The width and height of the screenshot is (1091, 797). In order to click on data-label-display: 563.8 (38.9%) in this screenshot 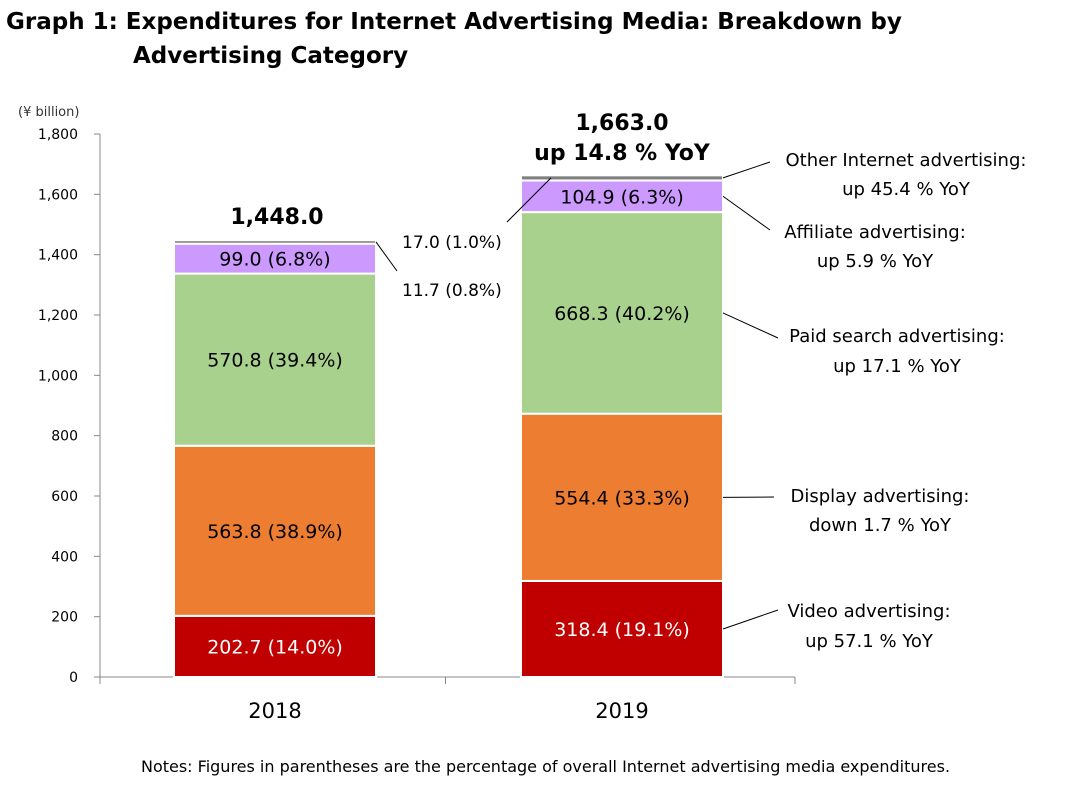, I will do `click(275, 532)`.